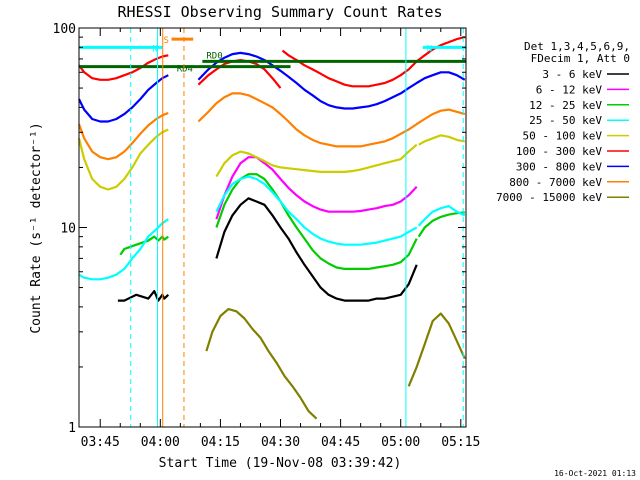  Describe the element at coordinates (280, 442) in the screenshot. I see `x-tick-label: 04:30` at that location.